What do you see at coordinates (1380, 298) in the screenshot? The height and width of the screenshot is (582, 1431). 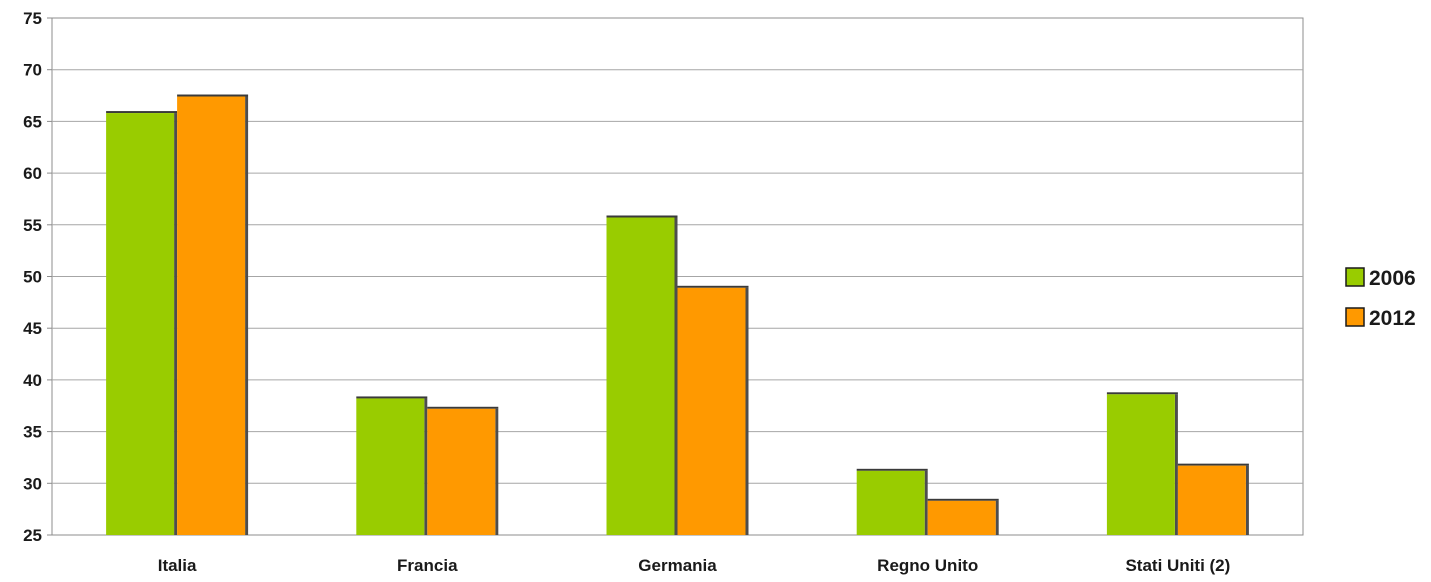 I see `legend: 2006 2012` at bounding box center [1380, 298].